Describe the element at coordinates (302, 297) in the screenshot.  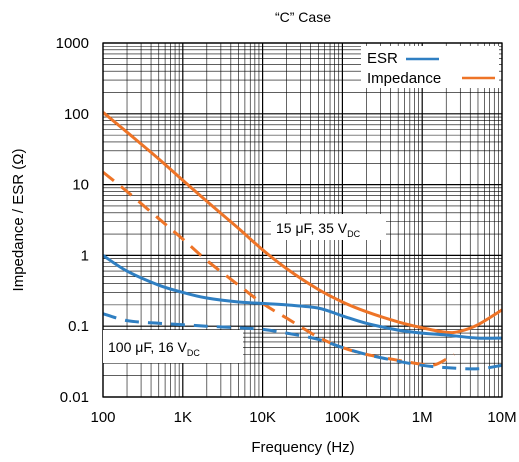
I see `series-esr-15uf-line` at that location.